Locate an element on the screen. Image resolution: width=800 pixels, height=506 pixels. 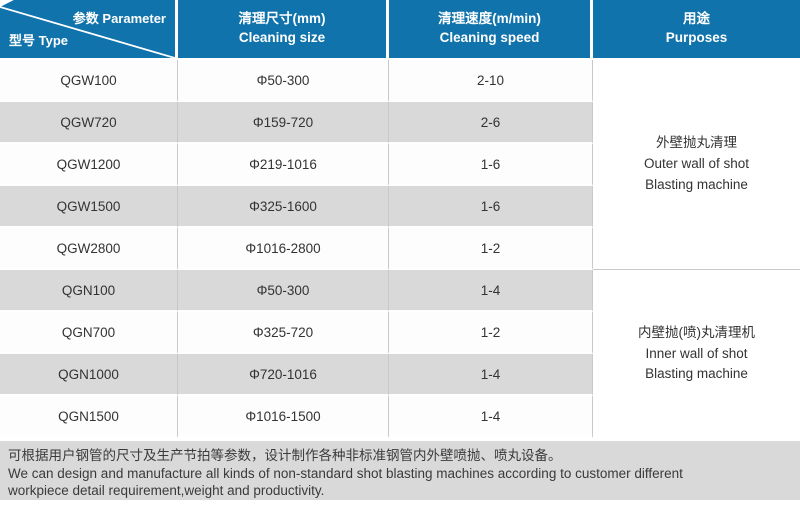
model-cell: QGW100 is located at coordinates (89, 81).